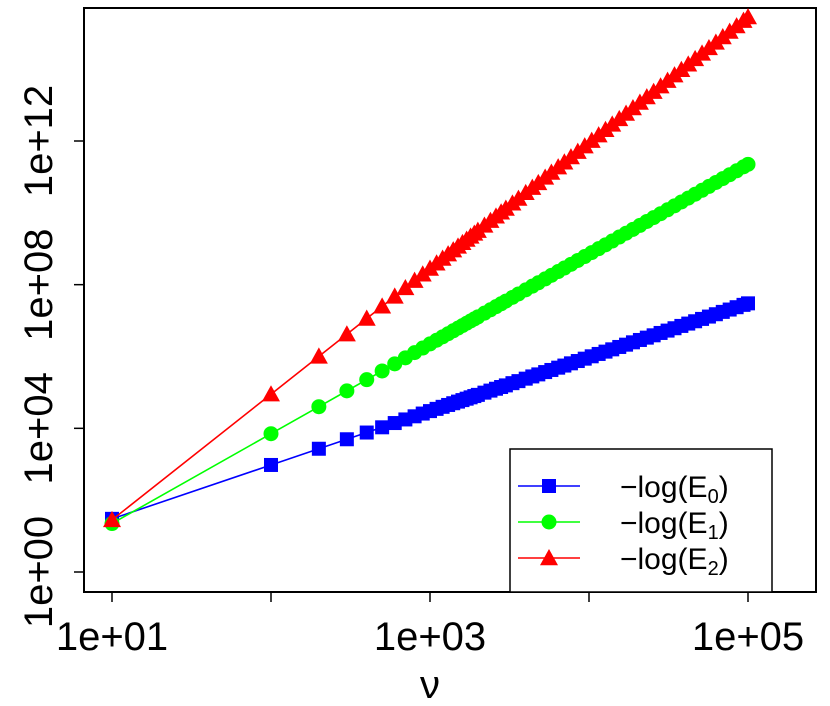  Describe the element at coordinates (112, 637) in the screenshot. I see `x-tick-label-0: 1e+01` at that location.